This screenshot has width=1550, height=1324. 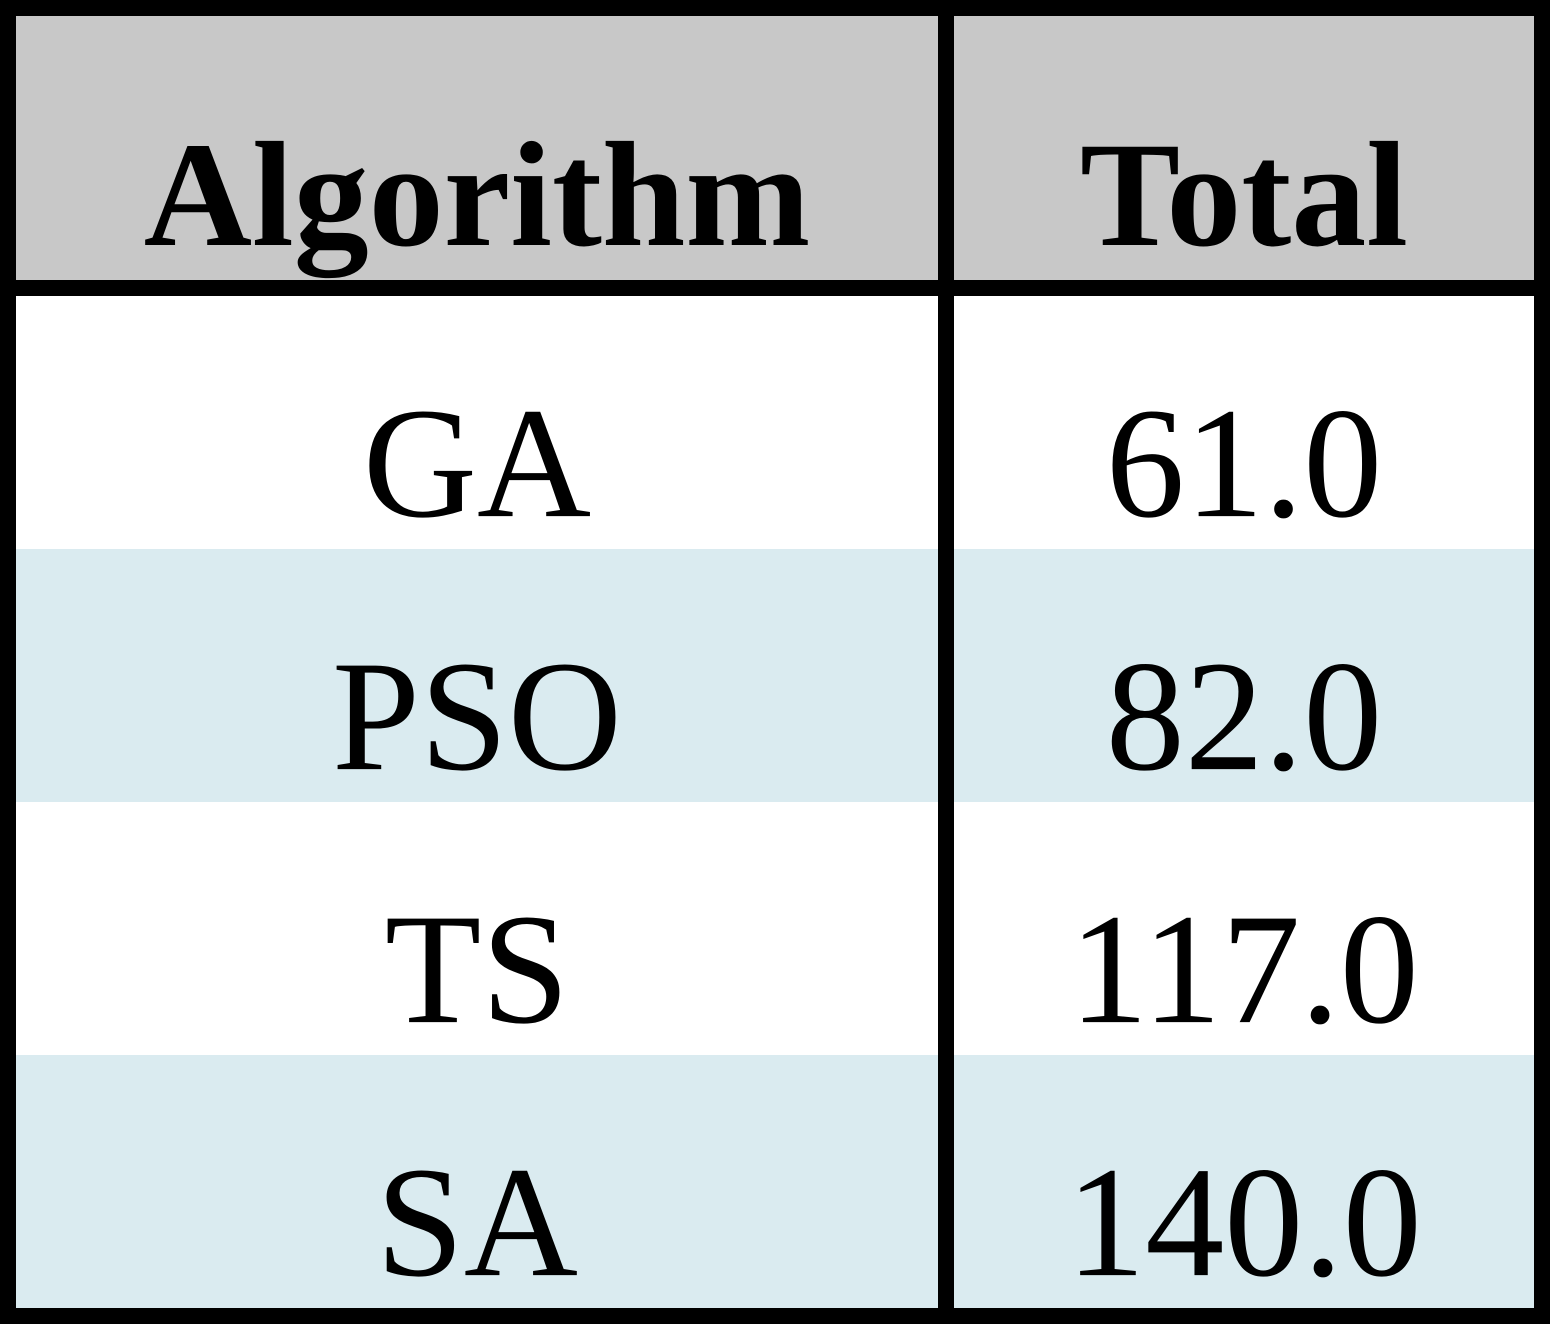 What do you see at coordinates (477, 1222) in the screenshot?
I see `cell-text: SA` at bounding box center [477, 1222].